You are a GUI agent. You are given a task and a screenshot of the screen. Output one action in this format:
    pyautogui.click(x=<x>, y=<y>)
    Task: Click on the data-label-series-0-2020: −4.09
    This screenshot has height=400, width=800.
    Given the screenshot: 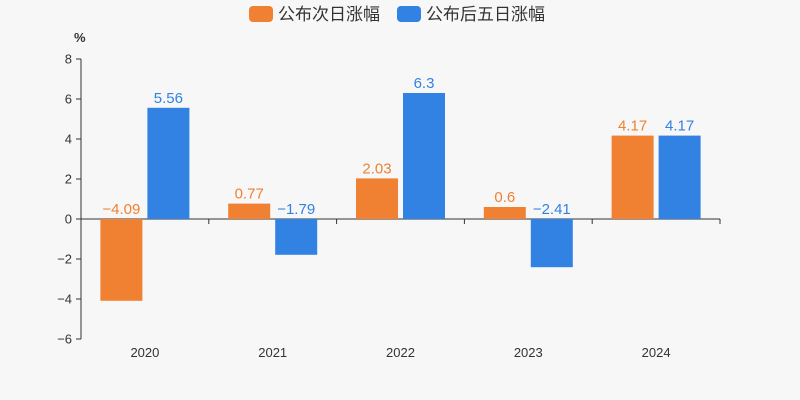 What is the action you would take?
    pyautogui.click(x=121, y=209)
    